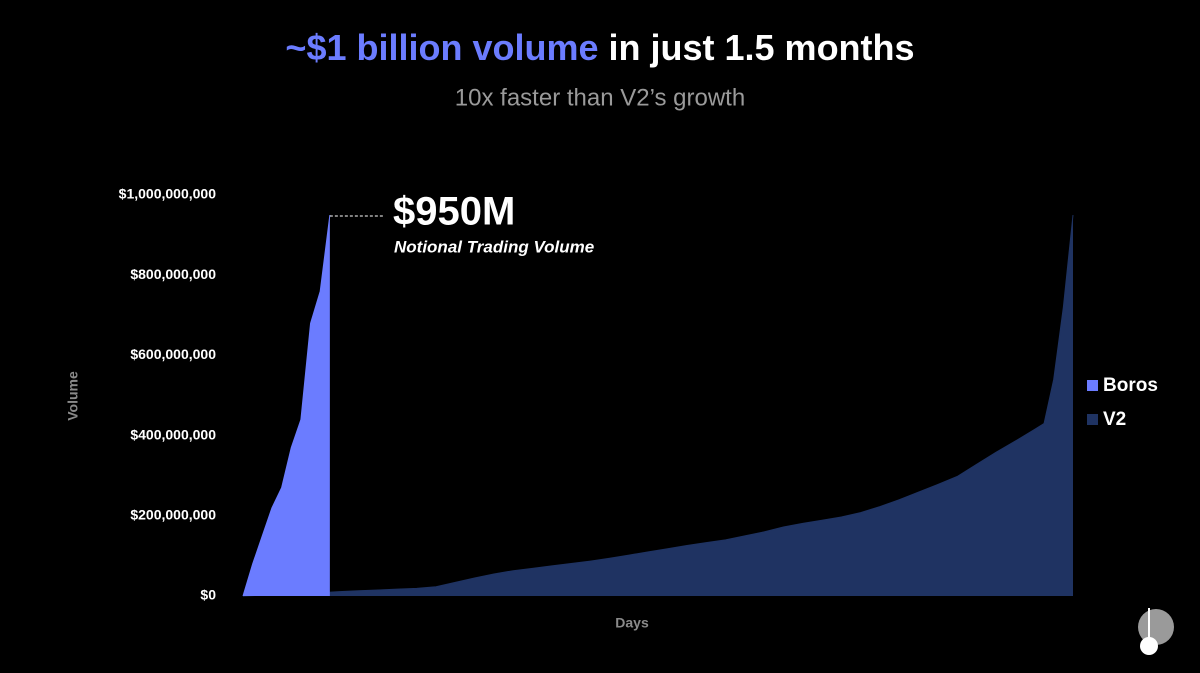 The width and height of the screenshot is (1200, 673). I want to click on subtitle: 10x faster than V2’s growth, so click(600, 97).